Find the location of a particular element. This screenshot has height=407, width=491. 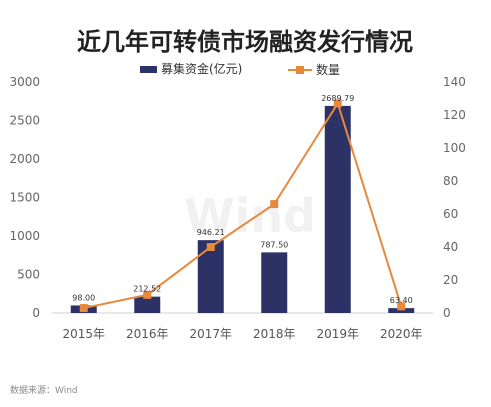

bar-data-label: 98.00 is located at coordinates (83, 297).